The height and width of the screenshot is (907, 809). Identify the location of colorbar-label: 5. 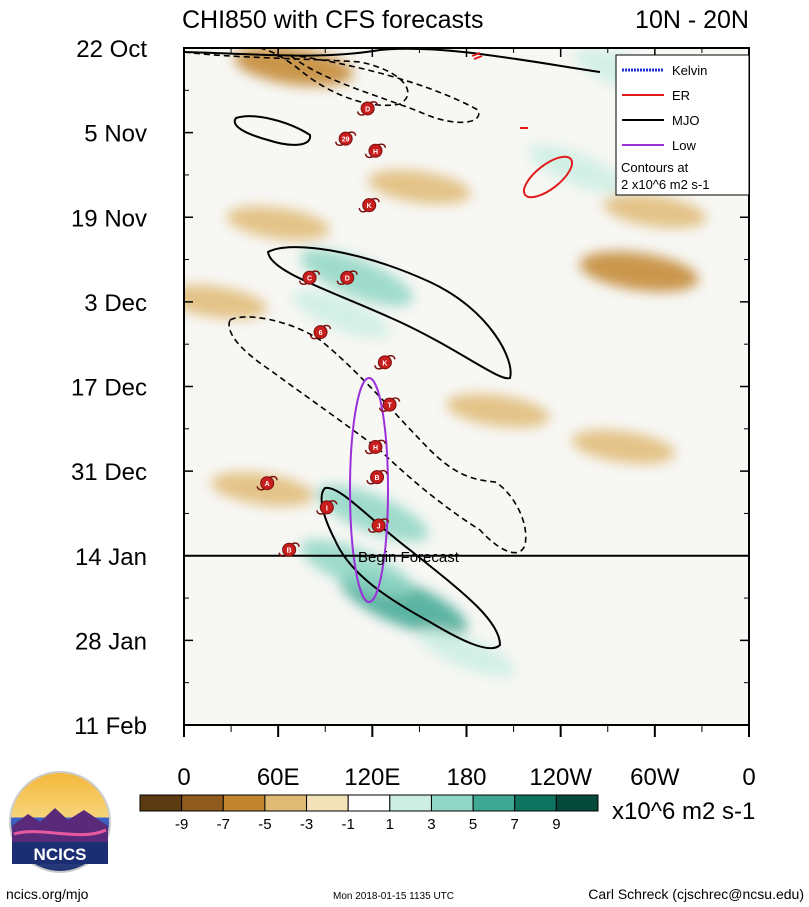
(473, 824).